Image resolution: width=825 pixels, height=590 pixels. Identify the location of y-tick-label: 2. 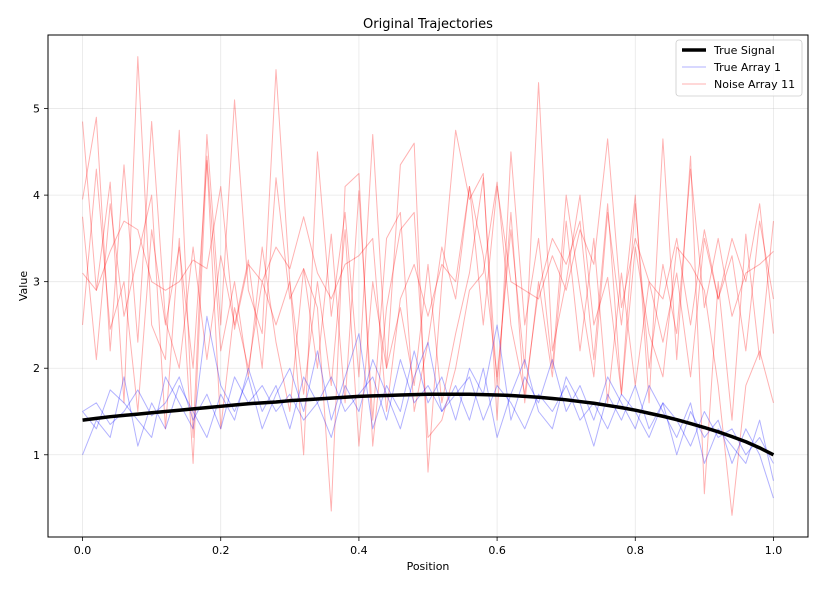
(36, 368).